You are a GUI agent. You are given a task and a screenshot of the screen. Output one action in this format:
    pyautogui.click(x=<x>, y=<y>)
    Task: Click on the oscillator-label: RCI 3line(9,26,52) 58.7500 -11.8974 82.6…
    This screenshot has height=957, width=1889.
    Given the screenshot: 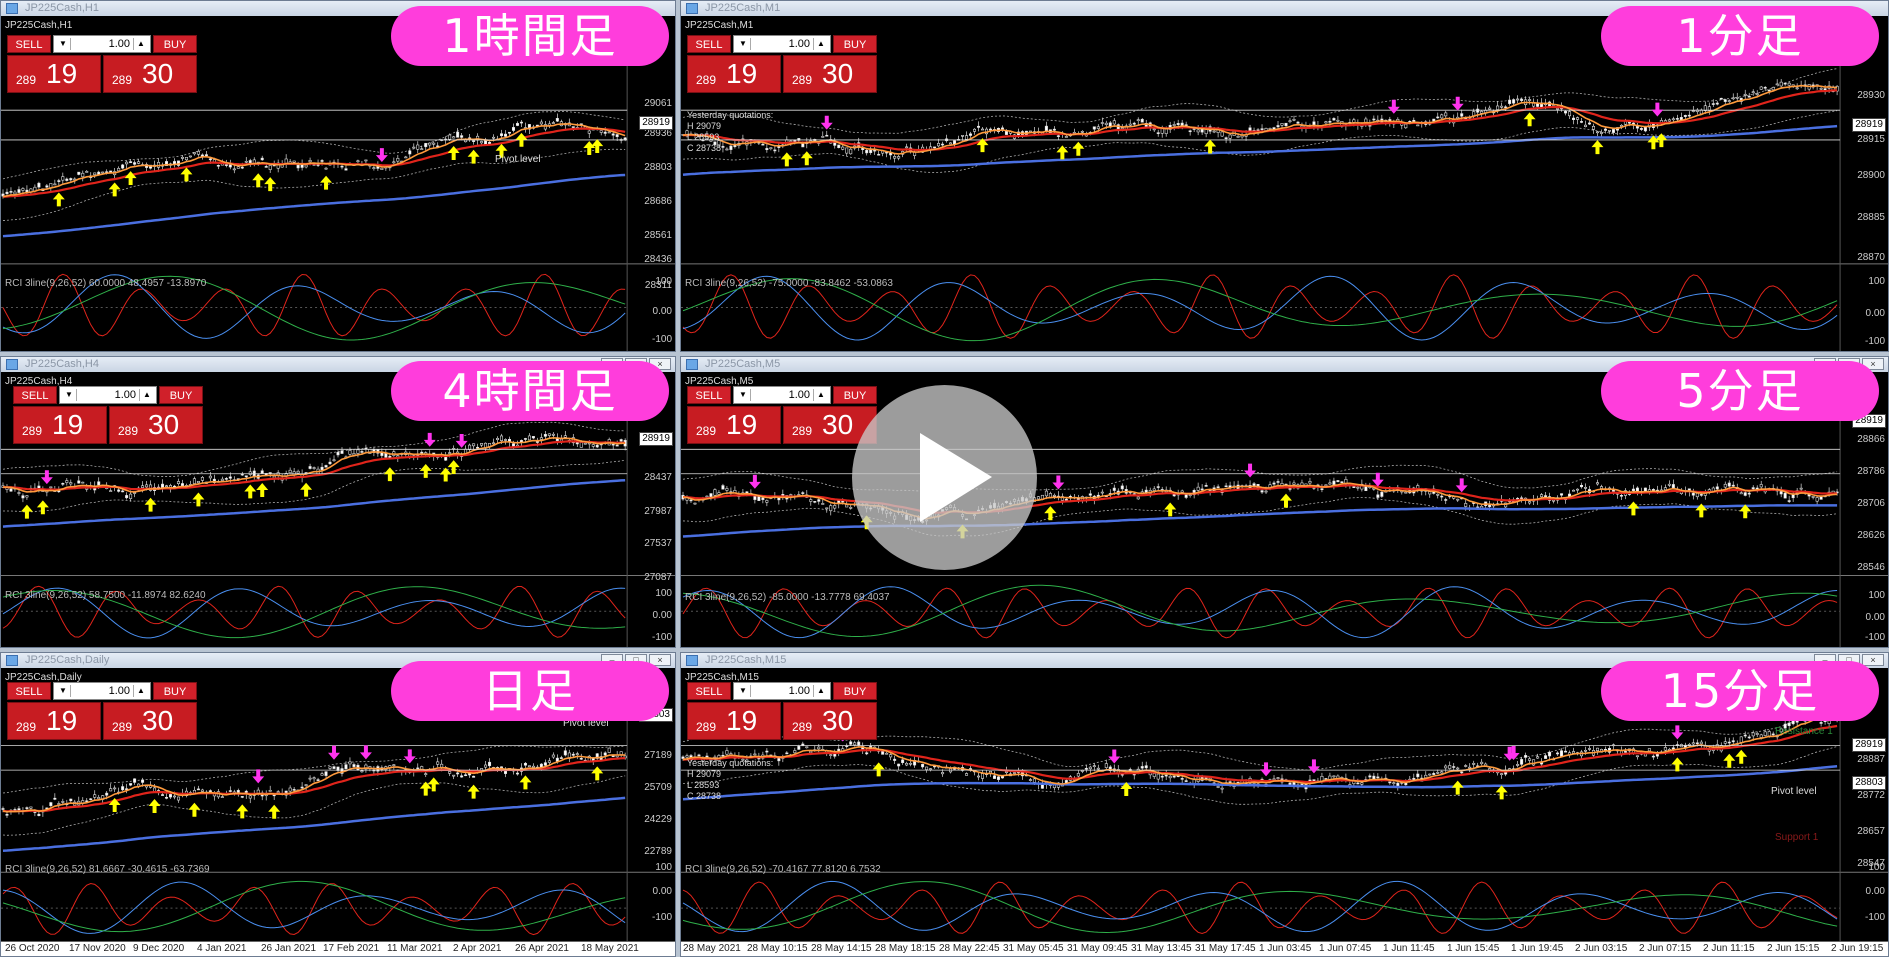 What is the action you would take?
    pyautogui.click(x=105, y=595)
    